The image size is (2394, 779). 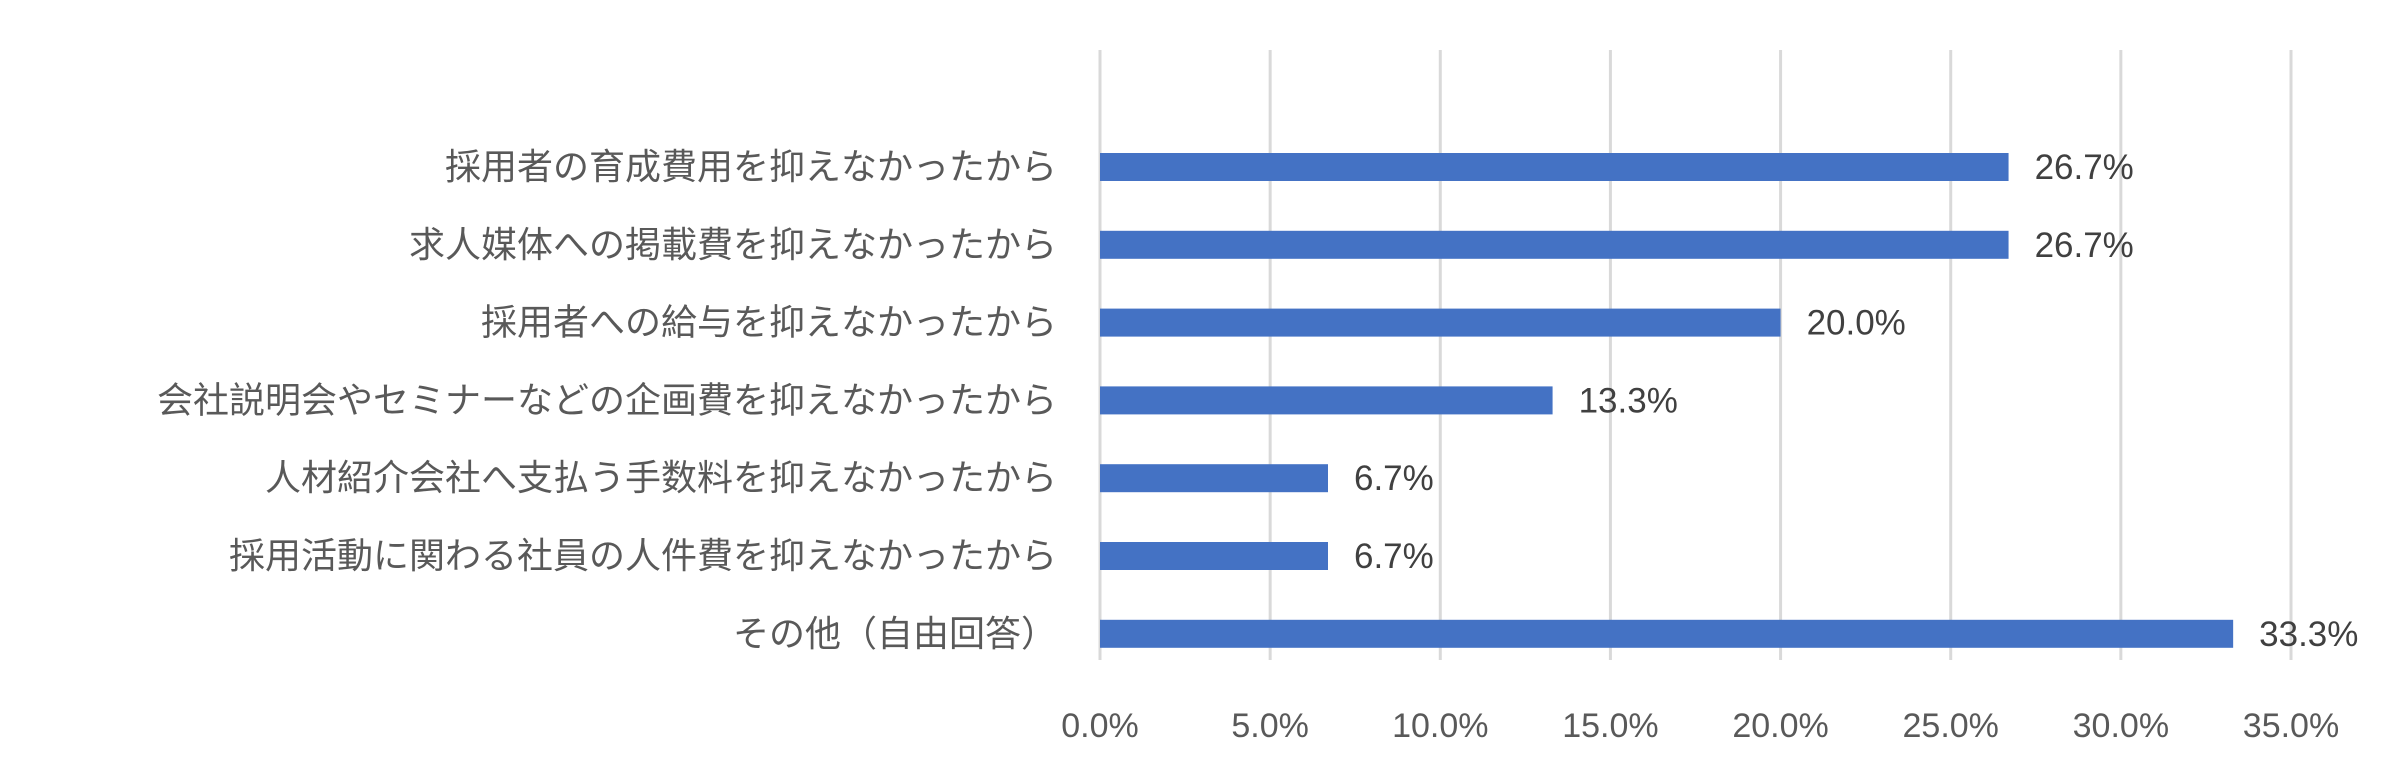 What do you see at coordinates (751, 167) in the screenshot?
I see `category-label: 採用者の育成費用を抑えなかったから` at bounding box center [751, 167].